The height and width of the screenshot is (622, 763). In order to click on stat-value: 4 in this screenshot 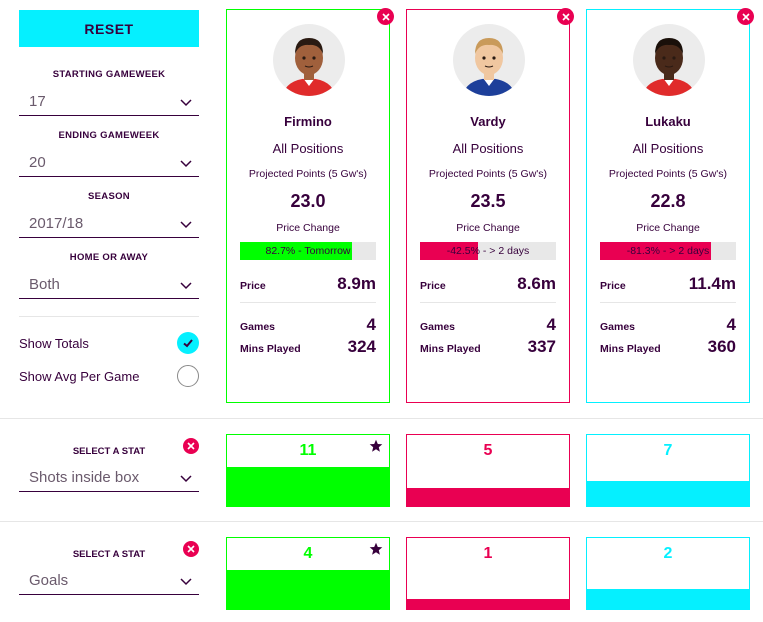, I will do `click(308, 553)`.